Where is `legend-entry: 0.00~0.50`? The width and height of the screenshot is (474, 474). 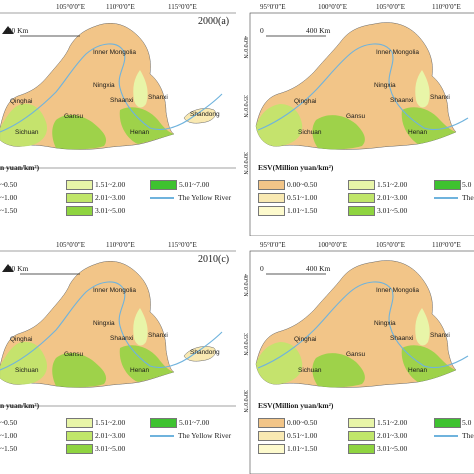 legend-entry: 0.00~0.50 is located at coordinates (302, 422).